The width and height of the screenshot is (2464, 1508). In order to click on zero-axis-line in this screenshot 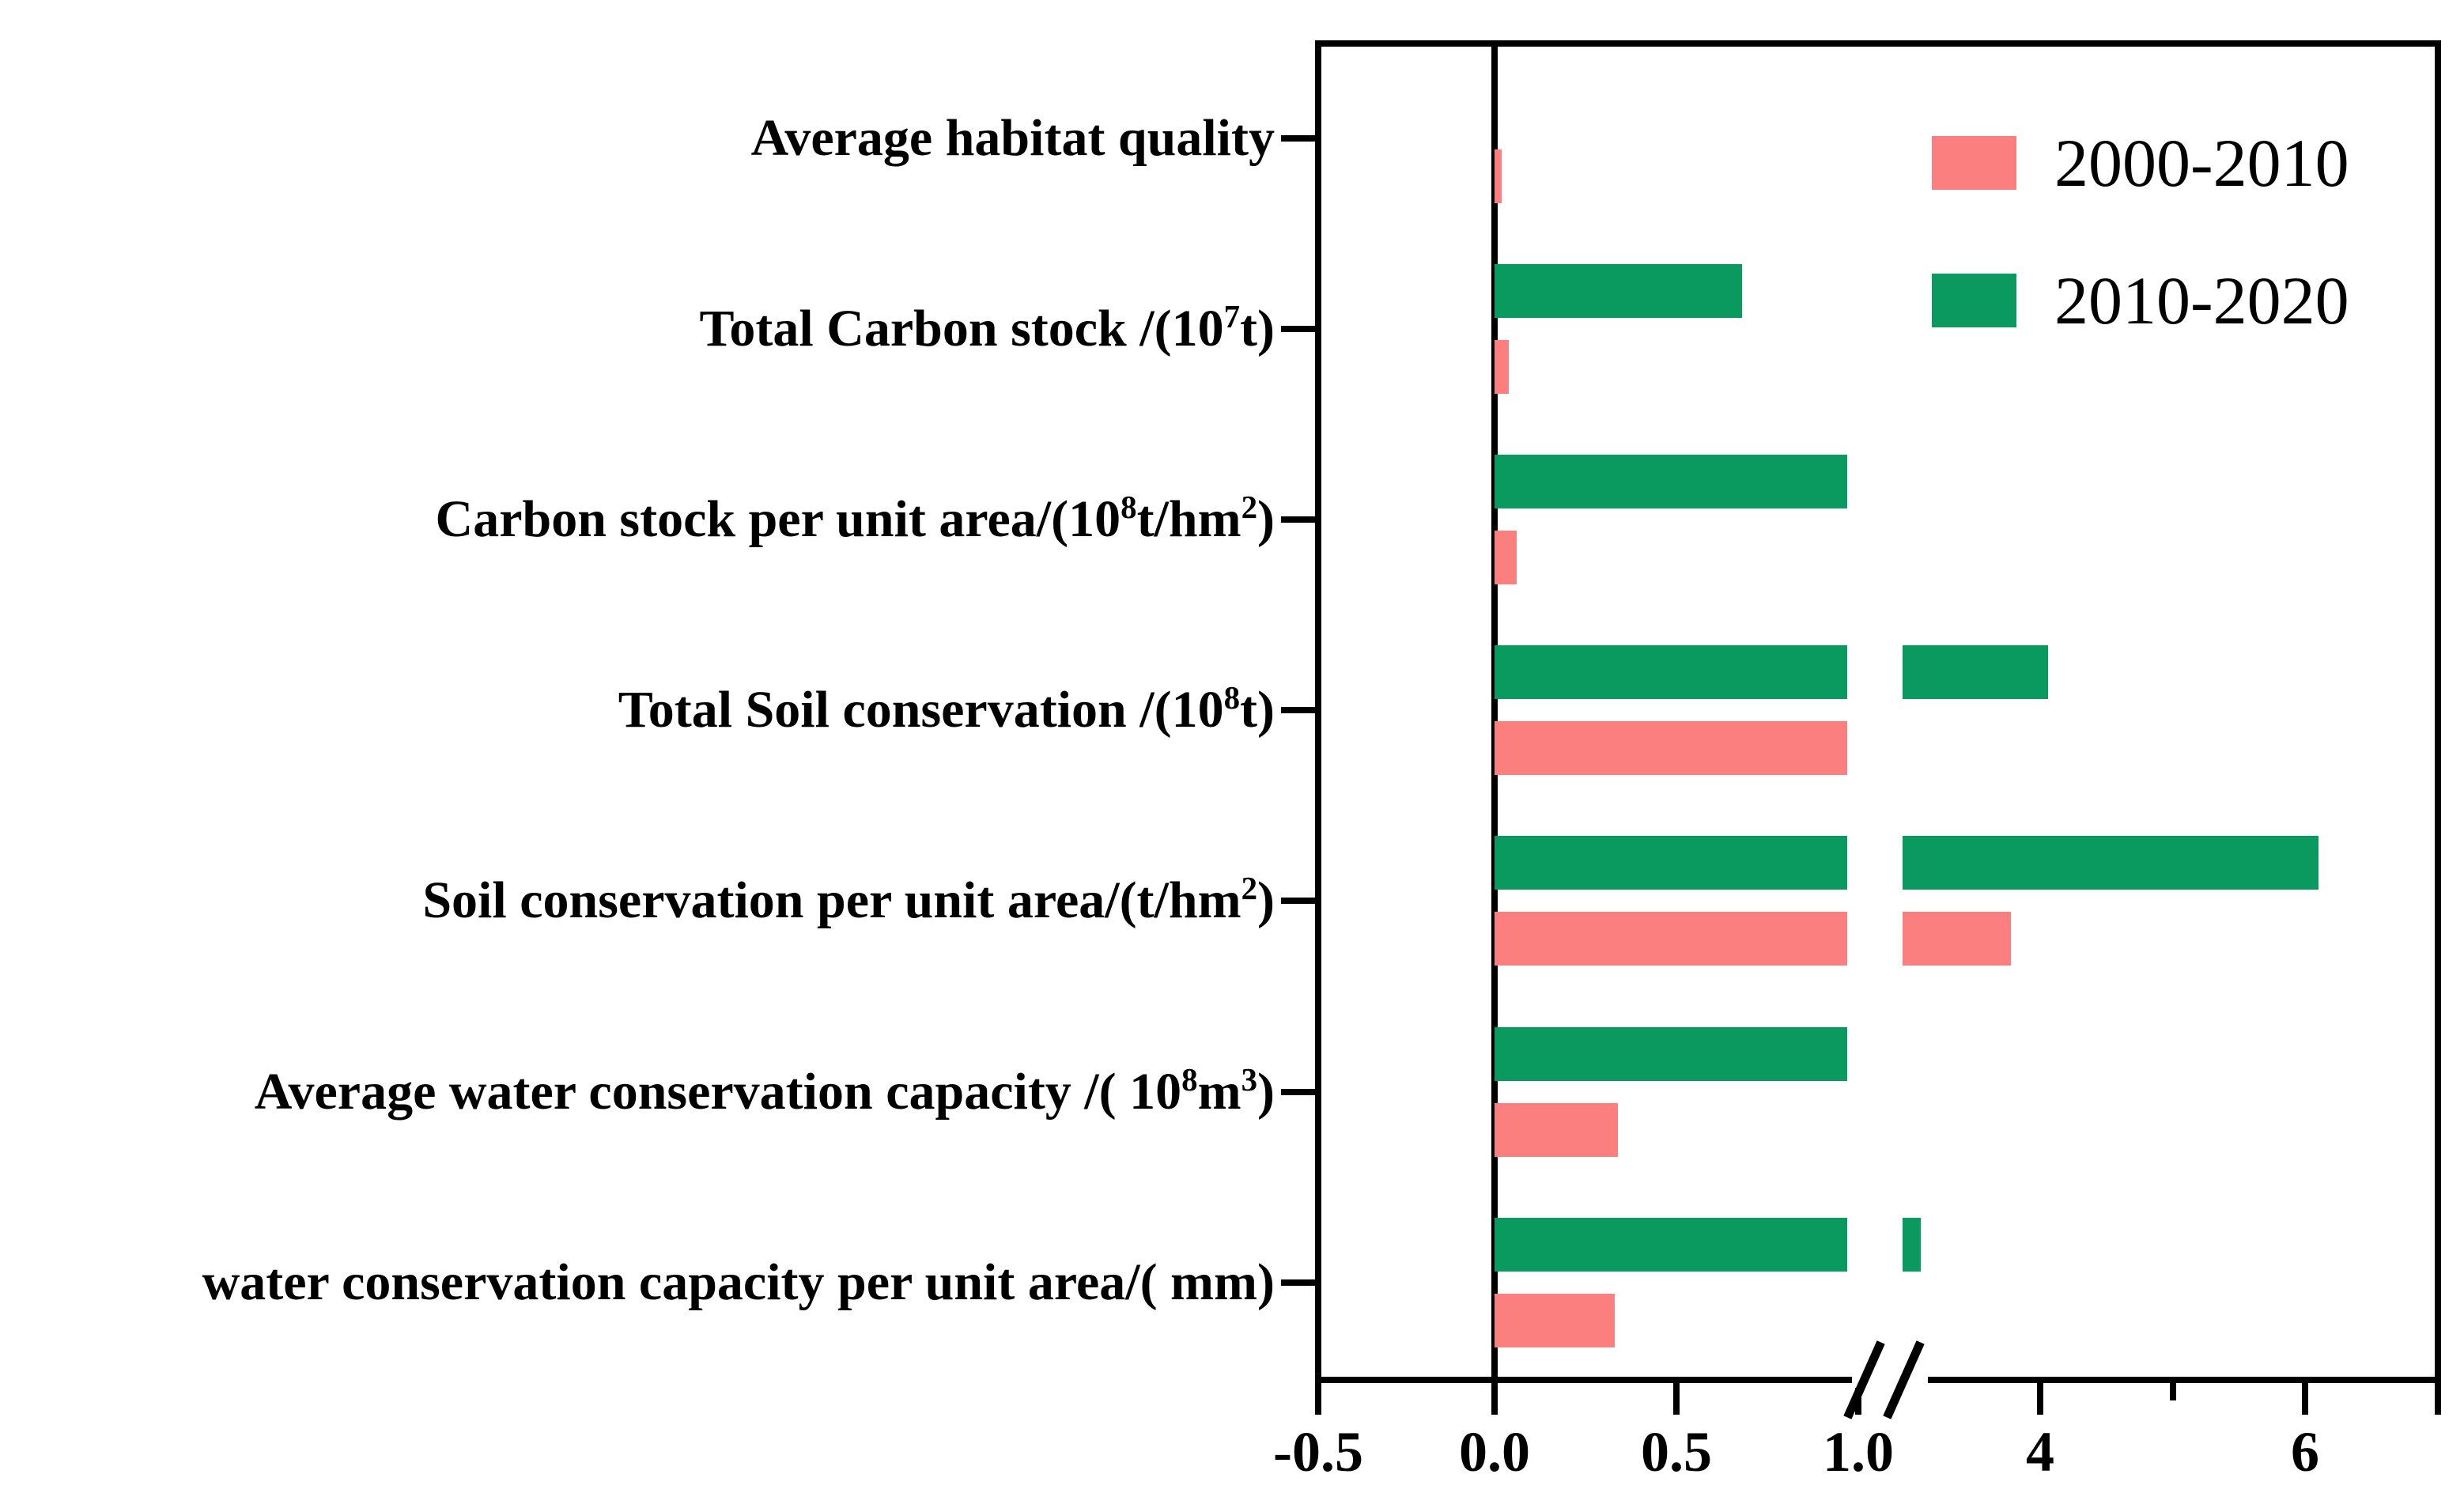, I will do `click(1494, 712)`.